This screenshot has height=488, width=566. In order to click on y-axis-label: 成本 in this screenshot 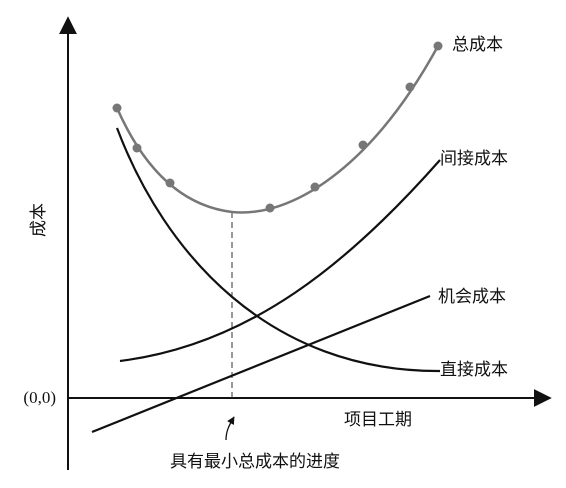, I will do `click(38, 220)`.